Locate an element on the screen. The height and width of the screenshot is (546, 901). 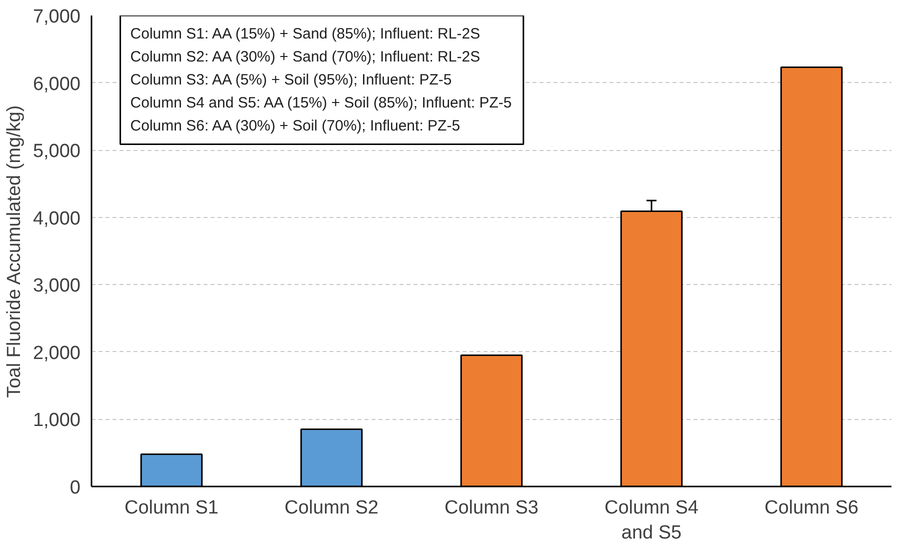
y-tick-label: 7,000 is located at coordinates (56, 17).